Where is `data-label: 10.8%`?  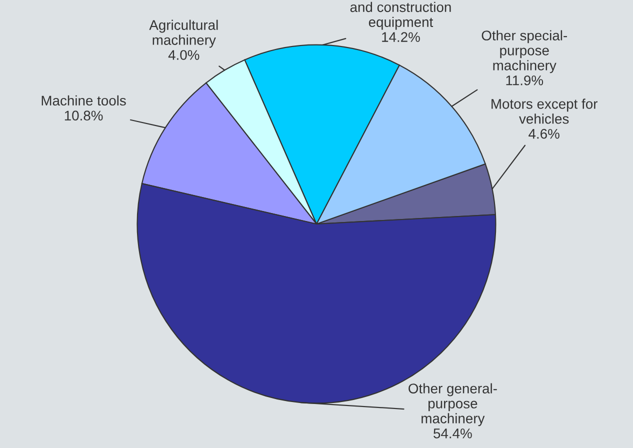
data-label: 10.8% is located at coordinates (83, 115).